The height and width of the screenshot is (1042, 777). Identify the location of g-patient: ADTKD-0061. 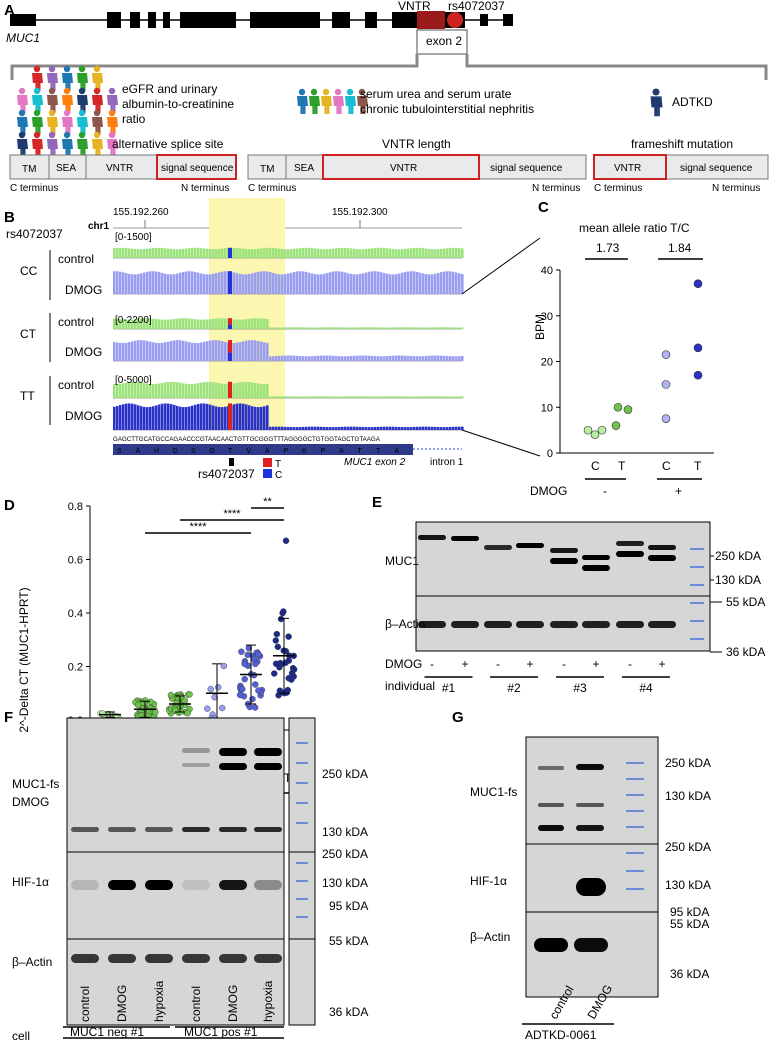
(561, 1035).